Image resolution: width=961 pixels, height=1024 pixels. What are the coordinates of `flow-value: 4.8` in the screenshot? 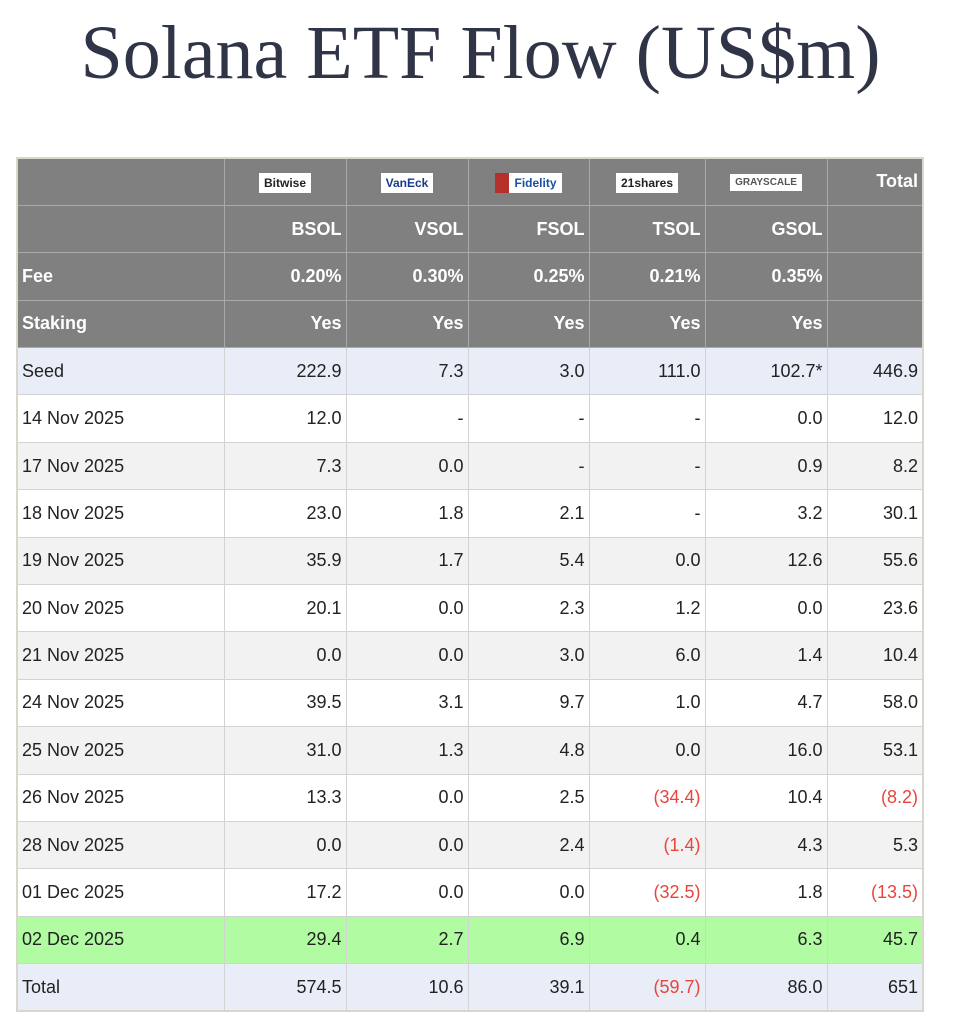 It's located at (528, 750).